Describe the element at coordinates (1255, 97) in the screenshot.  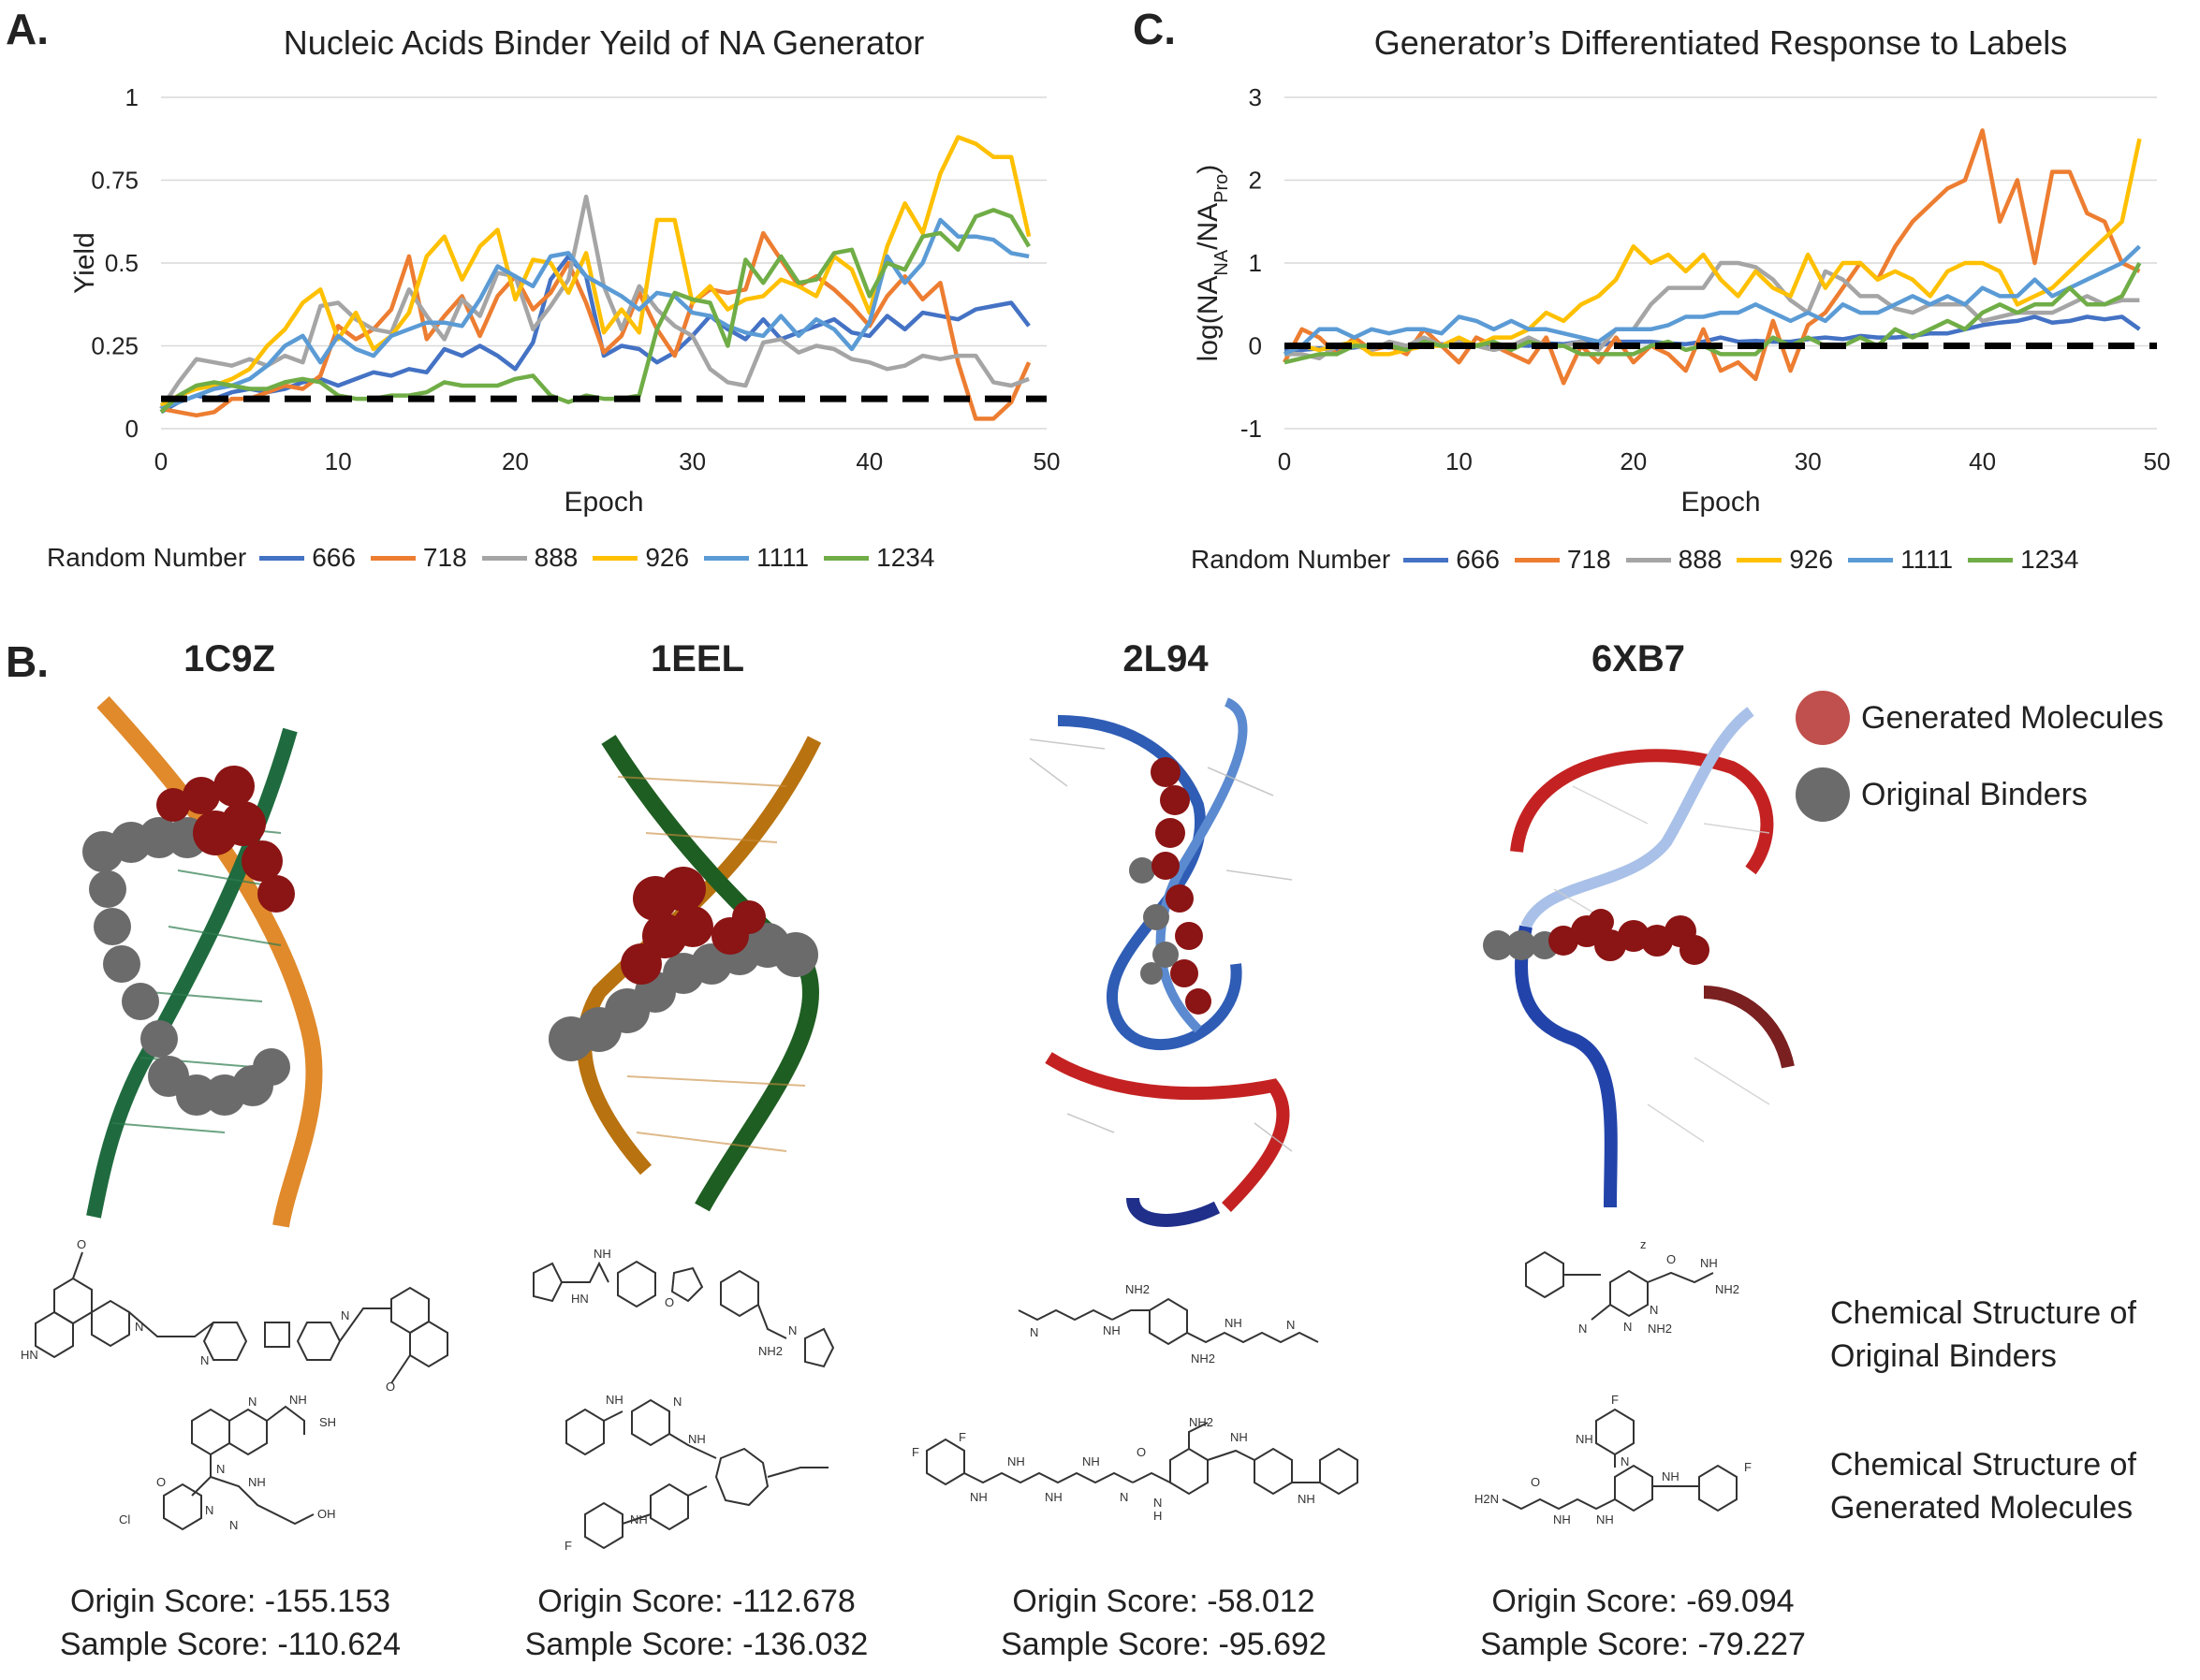
I see `y-tick-label: 3` at that location.